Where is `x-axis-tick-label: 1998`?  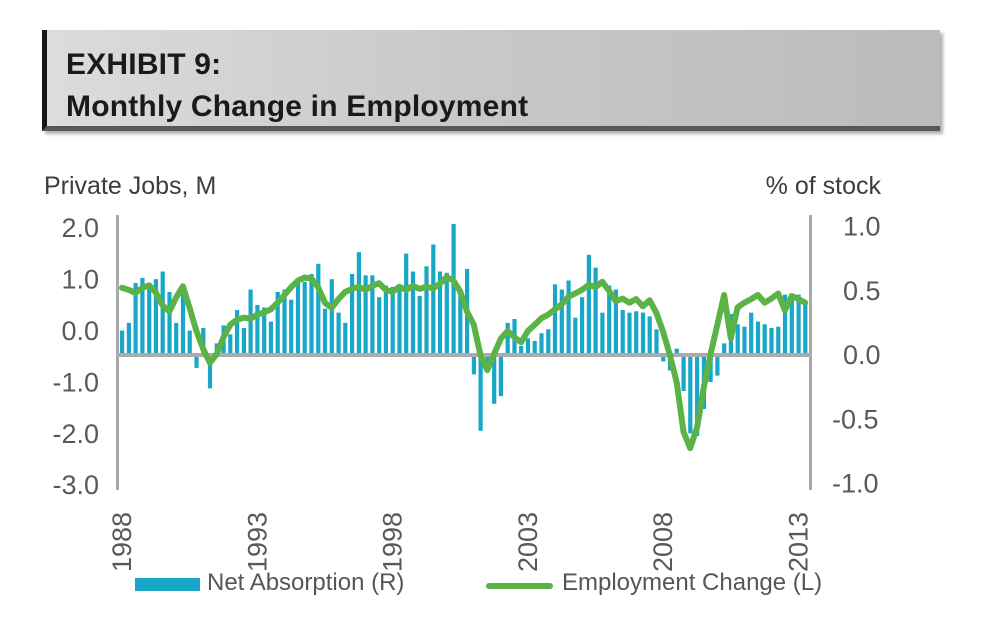
x-axis-tick-label: 1998 is located at coordinates (393, 542).